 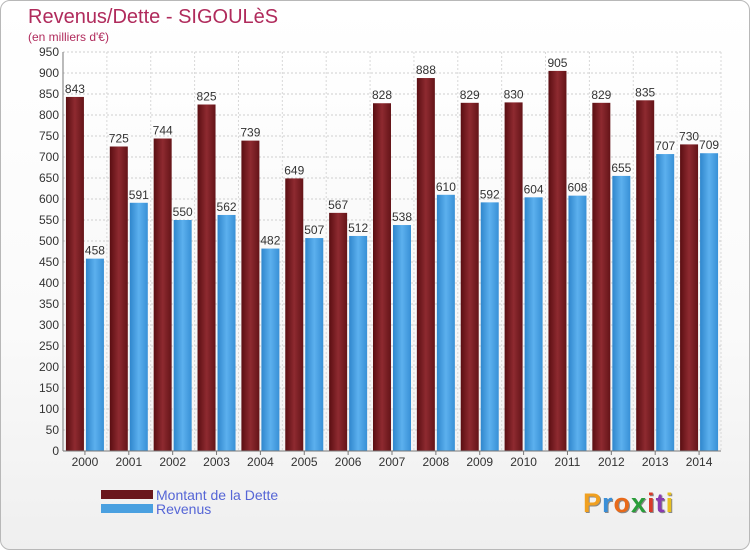 I want to click on data-label-dette: 739, so click(x=250, y=133).